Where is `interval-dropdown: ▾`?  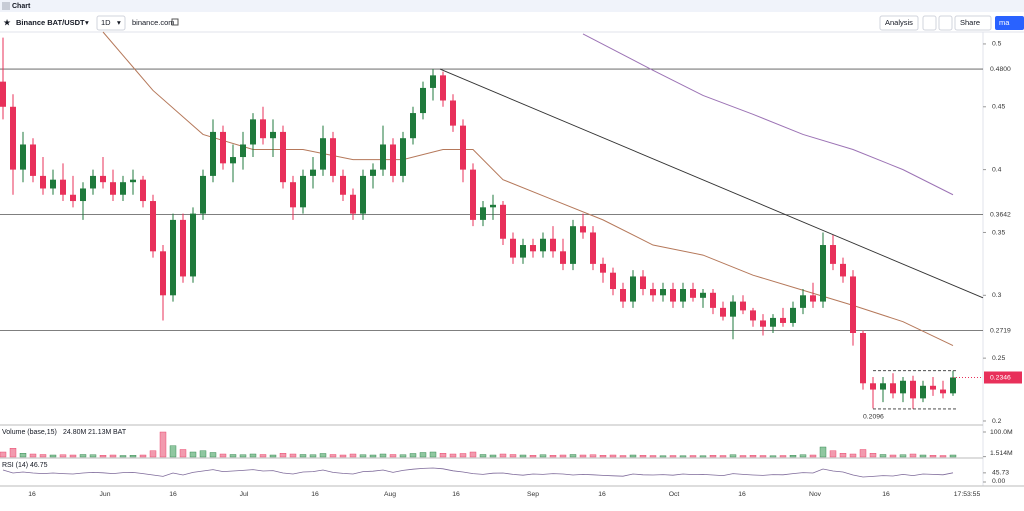
interval-dropdown: ▾ is located at coordinates (119, 22).